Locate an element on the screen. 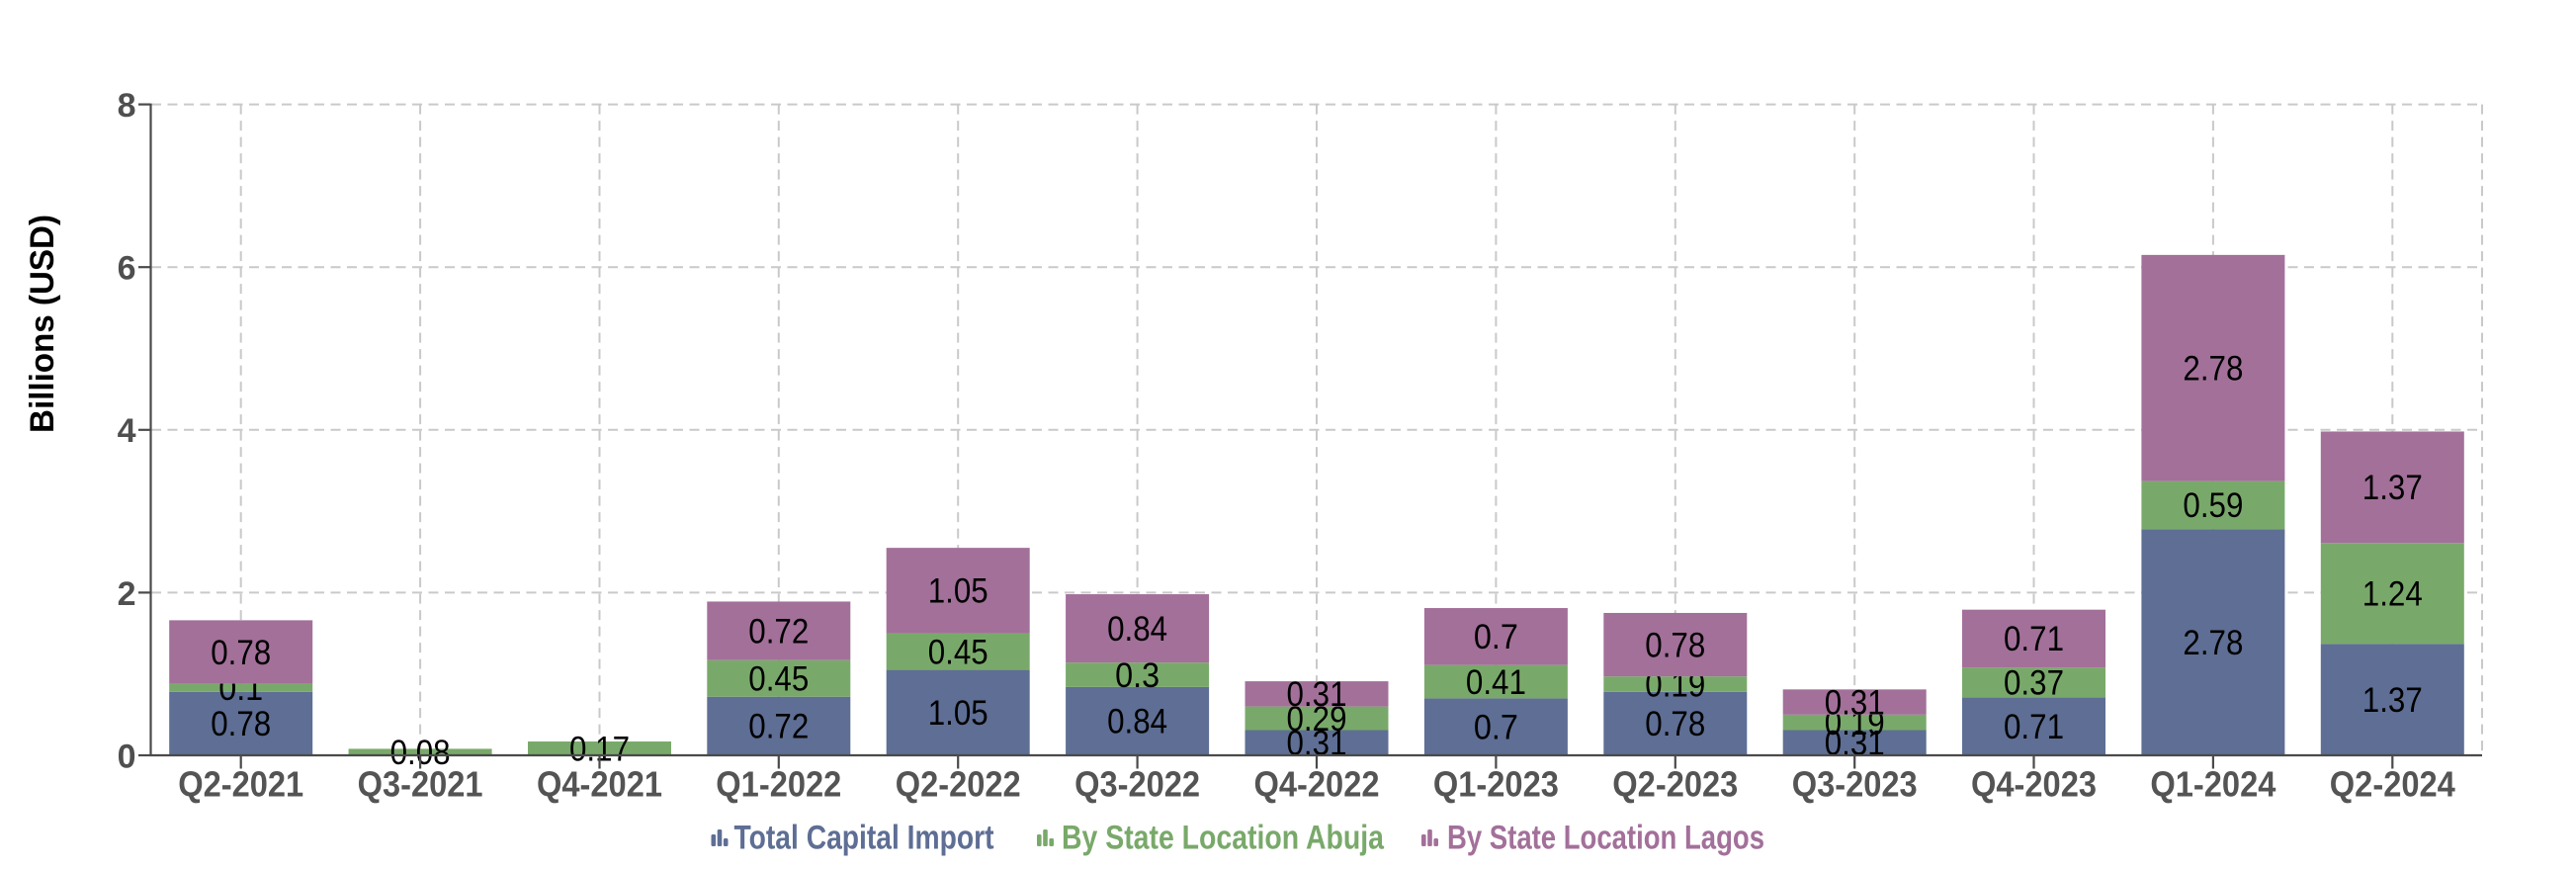  svg-text: 0.37 is located at coordinates (2034, 684).